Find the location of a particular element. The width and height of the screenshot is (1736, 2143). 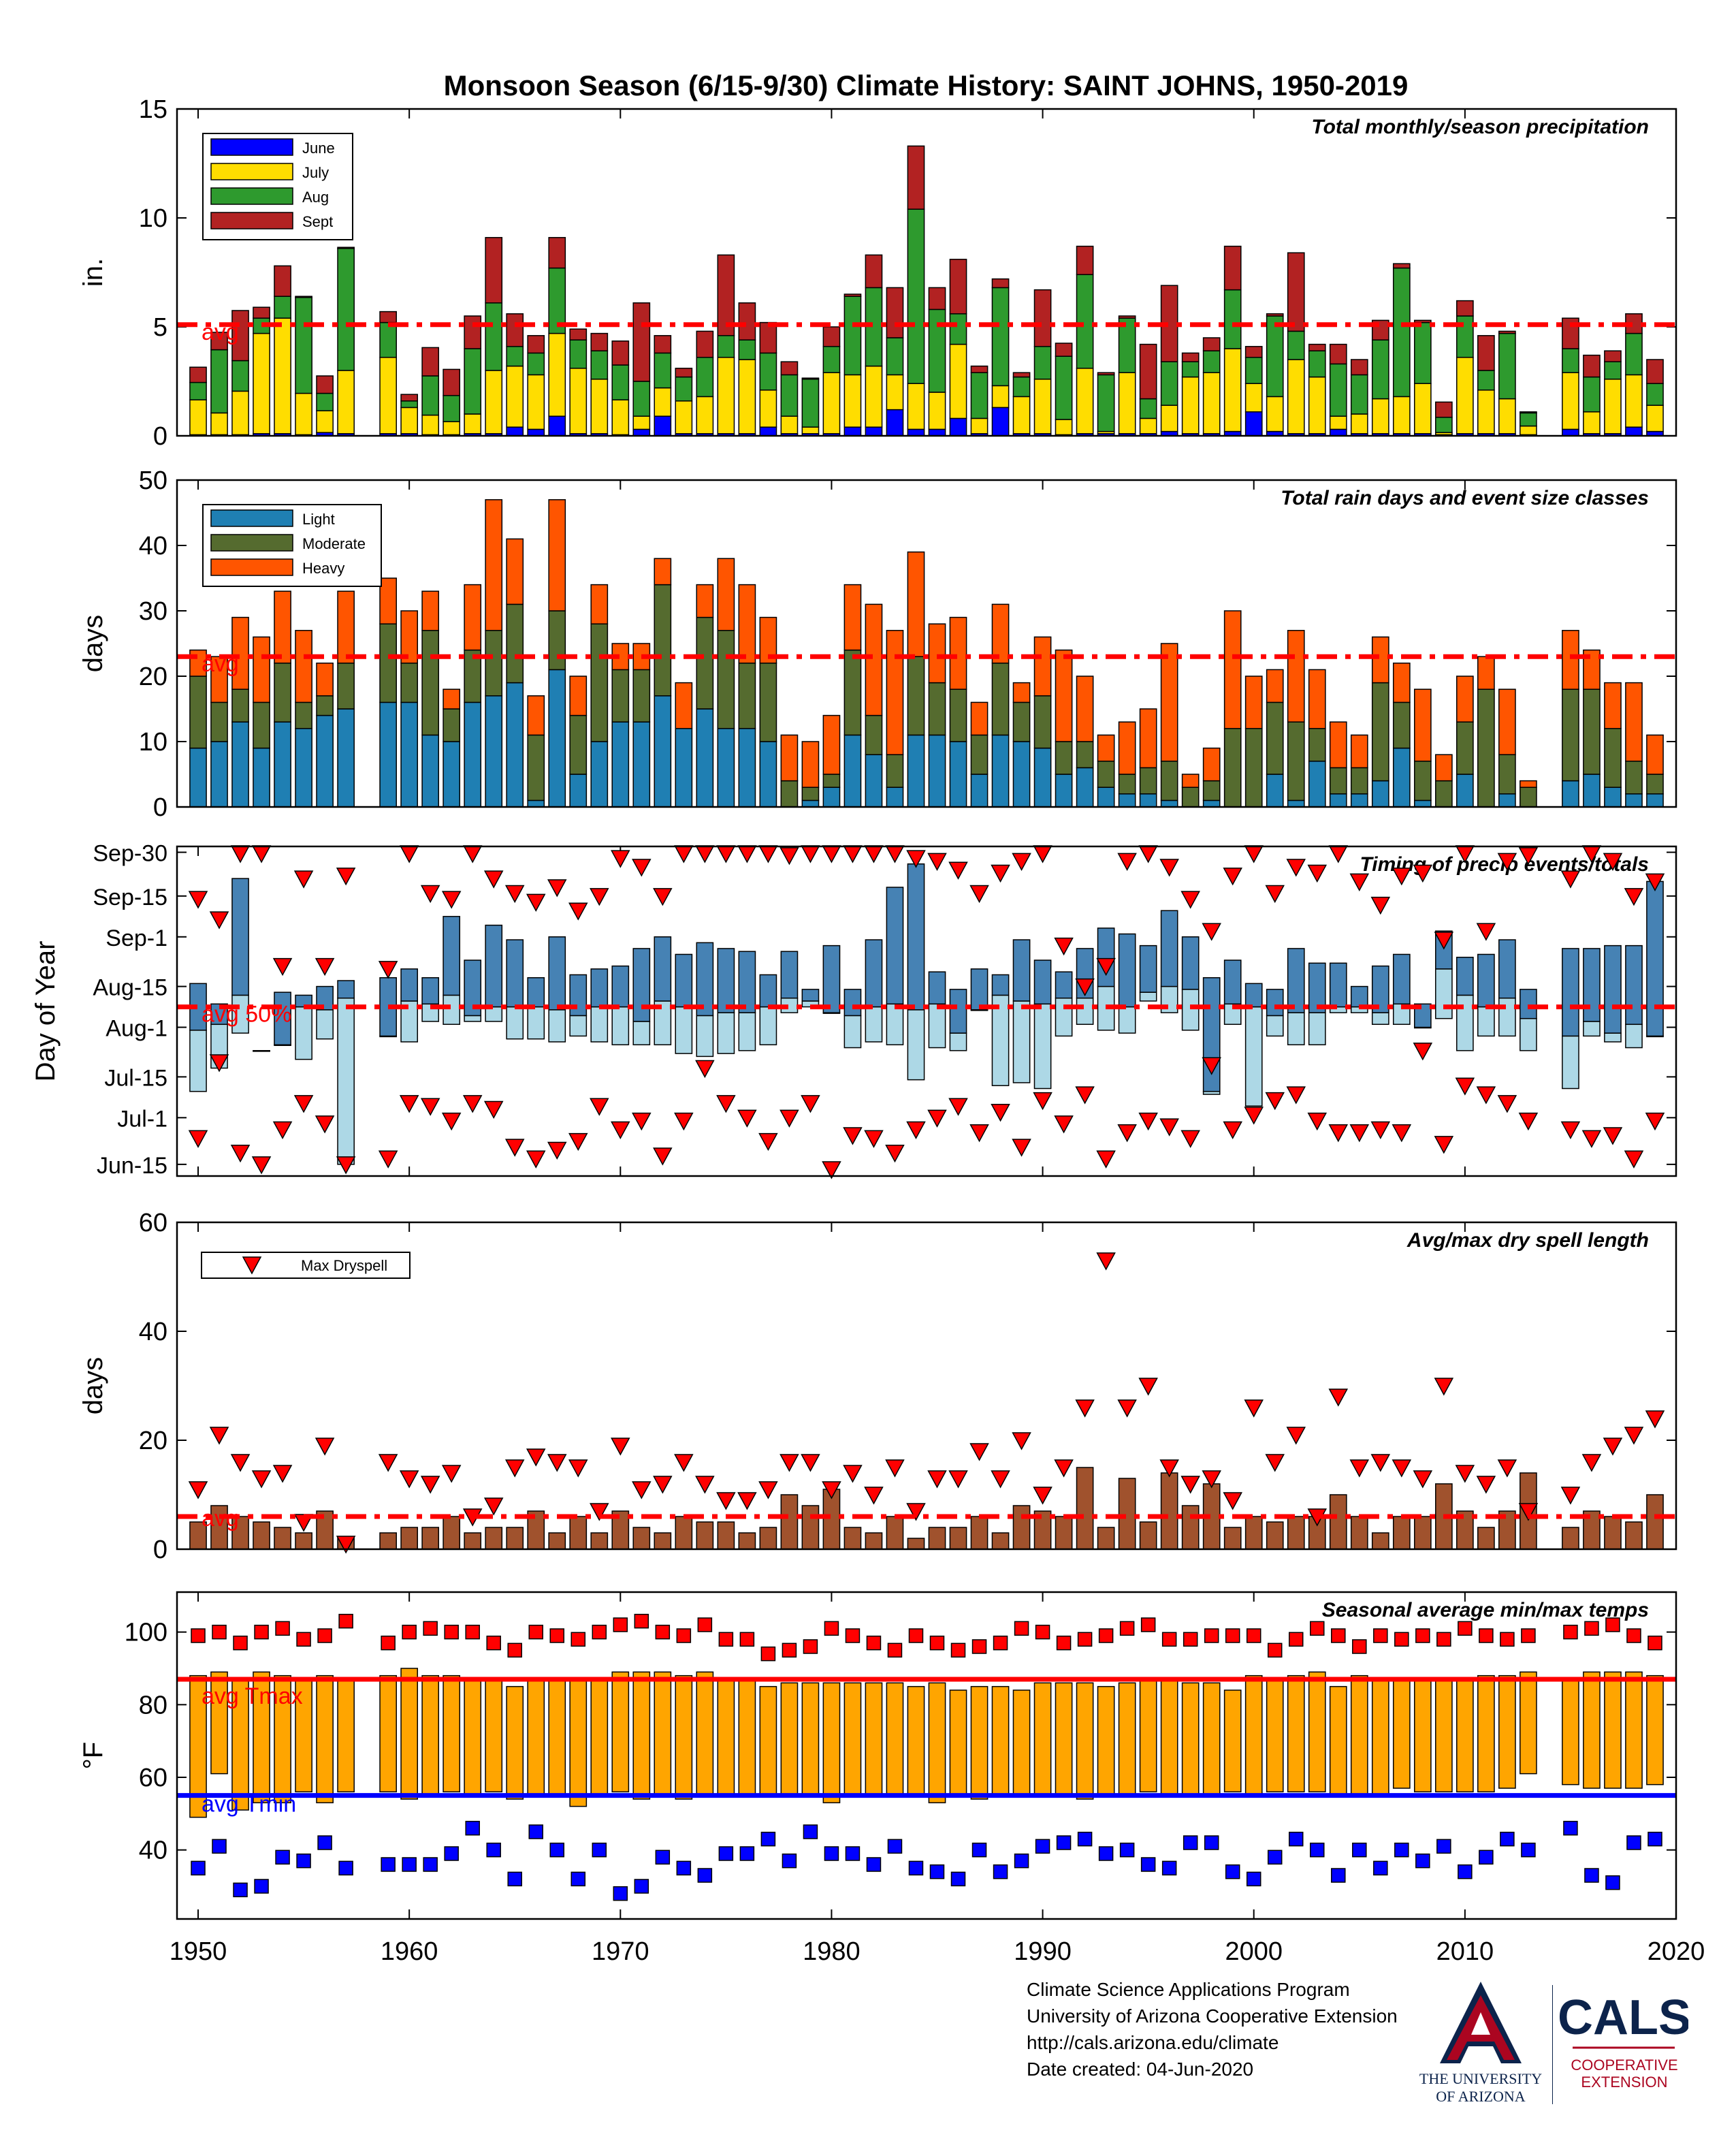

panel-annotation: Avg/max dry spell length is located at coordinates (1528, 1240).